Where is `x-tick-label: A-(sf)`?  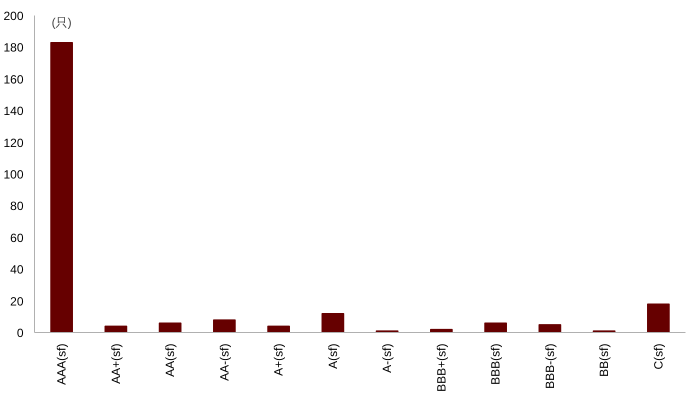
x-tick-label: A-(sf) is located at coordinates (387, 358).